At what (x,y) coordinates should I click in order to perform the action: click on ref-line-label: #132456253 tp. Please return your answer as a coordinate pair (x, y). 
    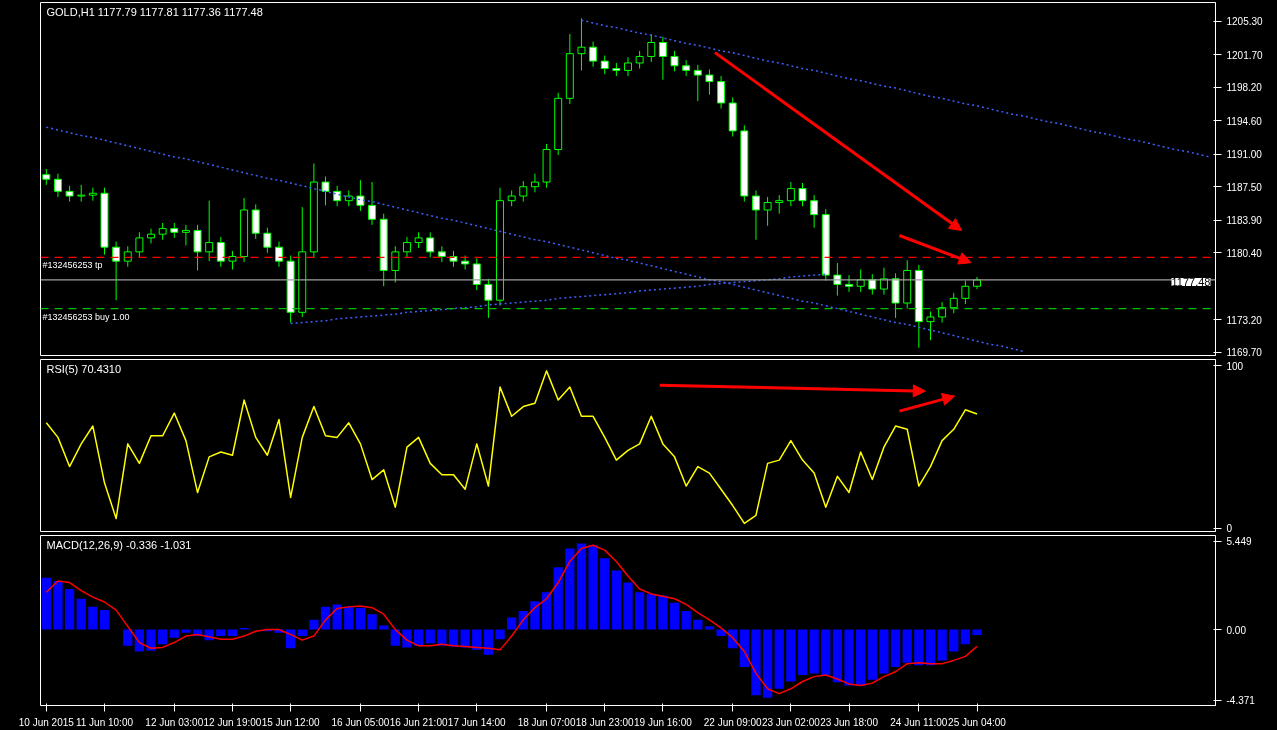
    Looking at the image, I should click on (72, 265).